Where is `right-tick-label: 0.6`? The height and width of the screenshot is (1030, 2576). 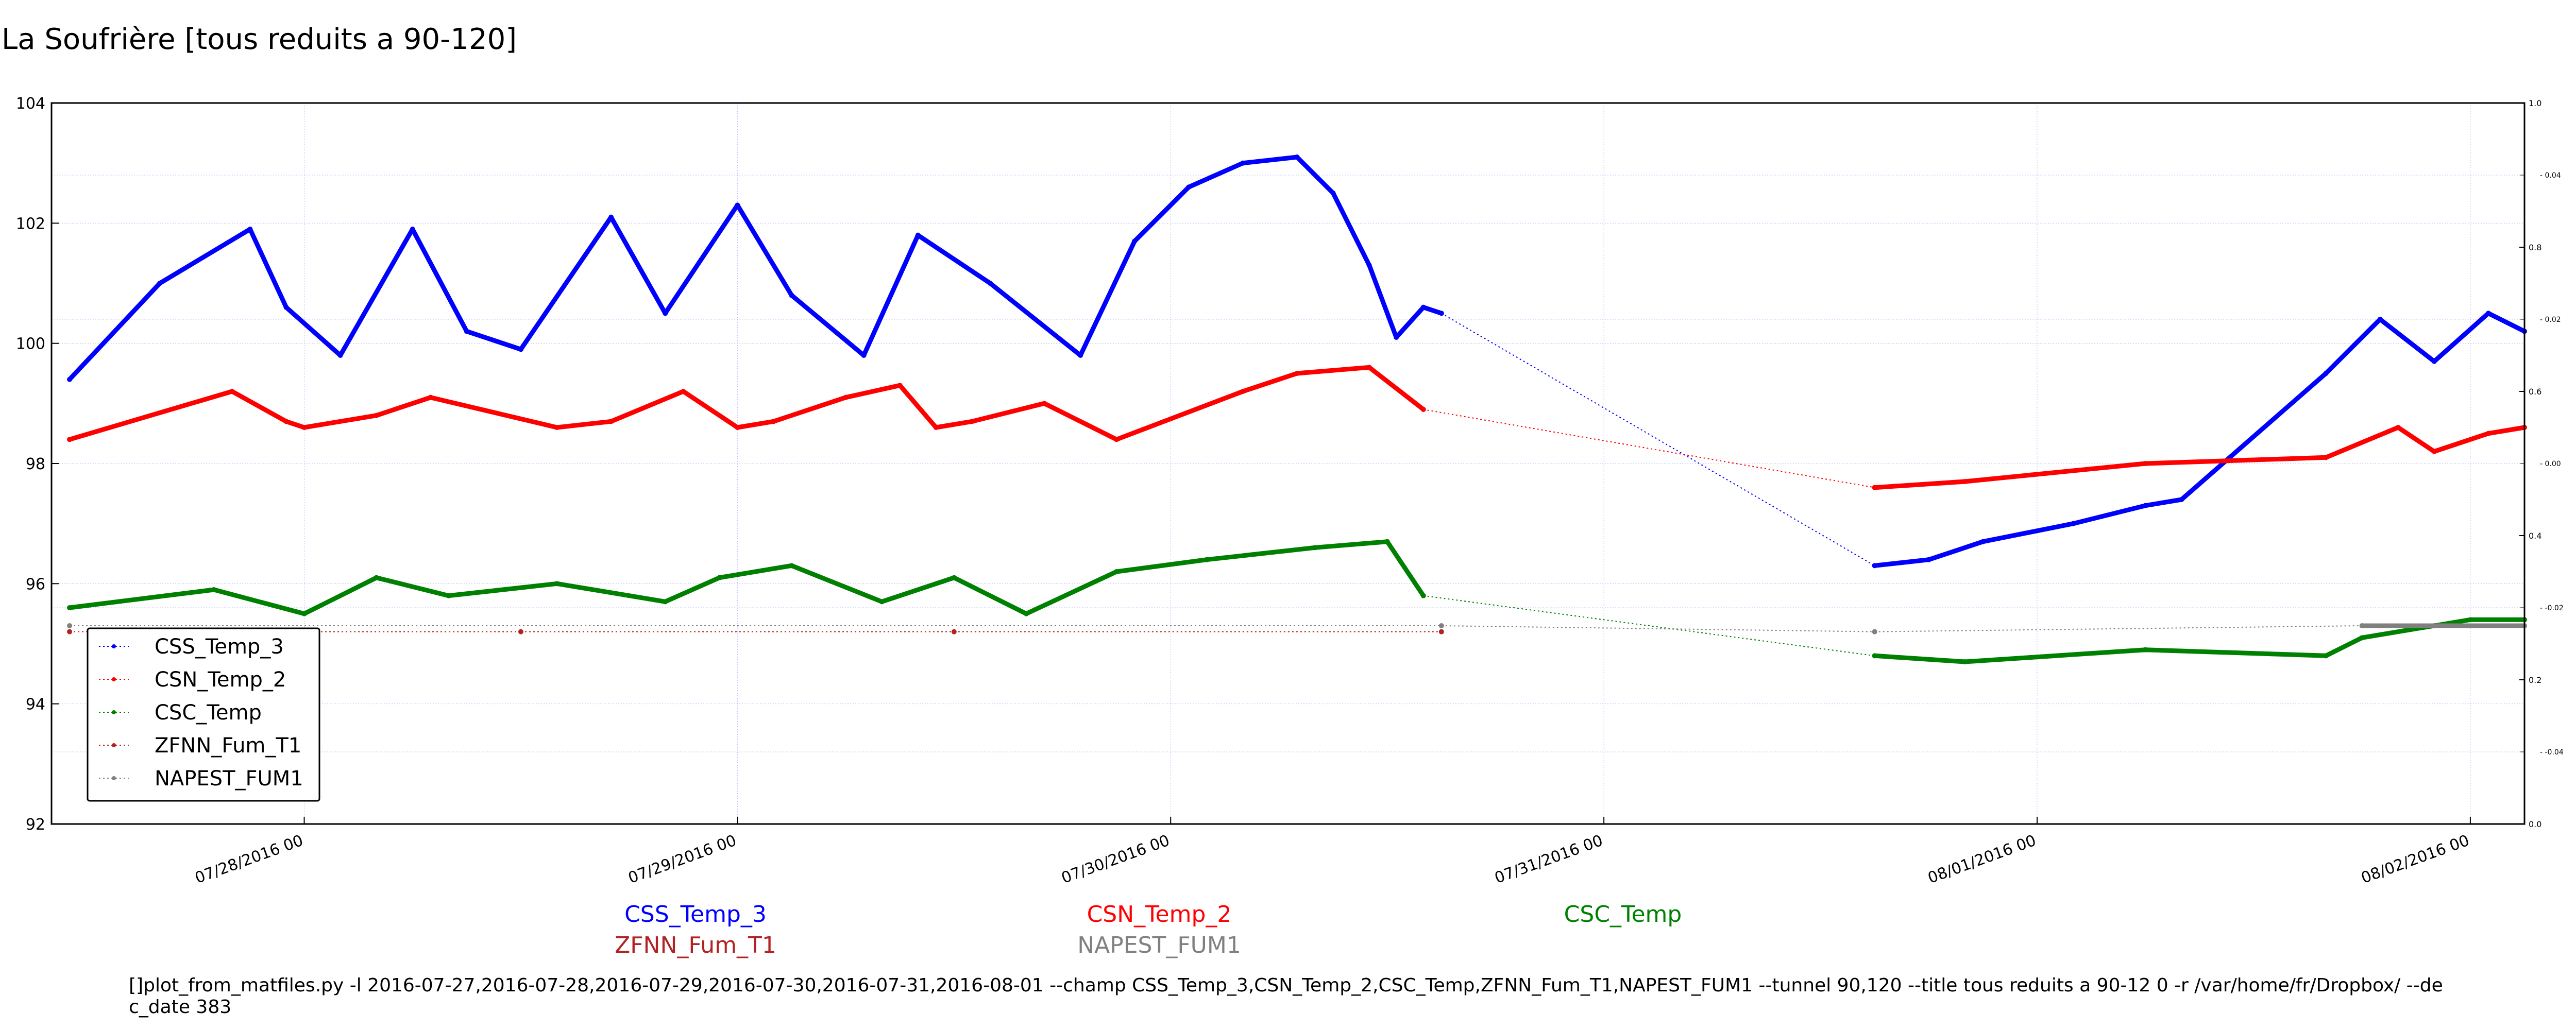 right-tick-label: 0.6 is located at coordinates (2535, 392).